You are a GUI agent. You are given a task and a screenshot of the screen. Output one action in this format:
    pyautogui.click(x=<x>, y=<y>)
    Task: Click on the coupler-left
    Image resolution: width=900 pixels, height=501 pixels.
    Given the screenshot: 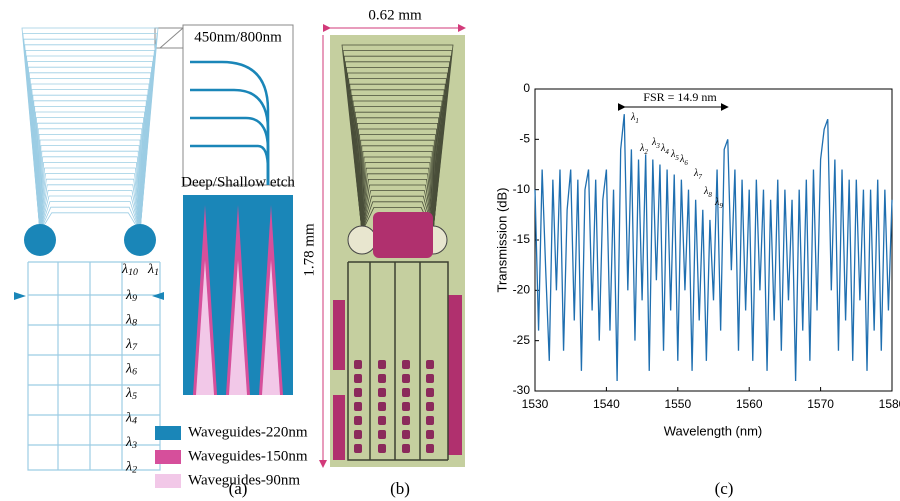 What is the action you would take?
    pyautogui.click(x=20, y=296)
    